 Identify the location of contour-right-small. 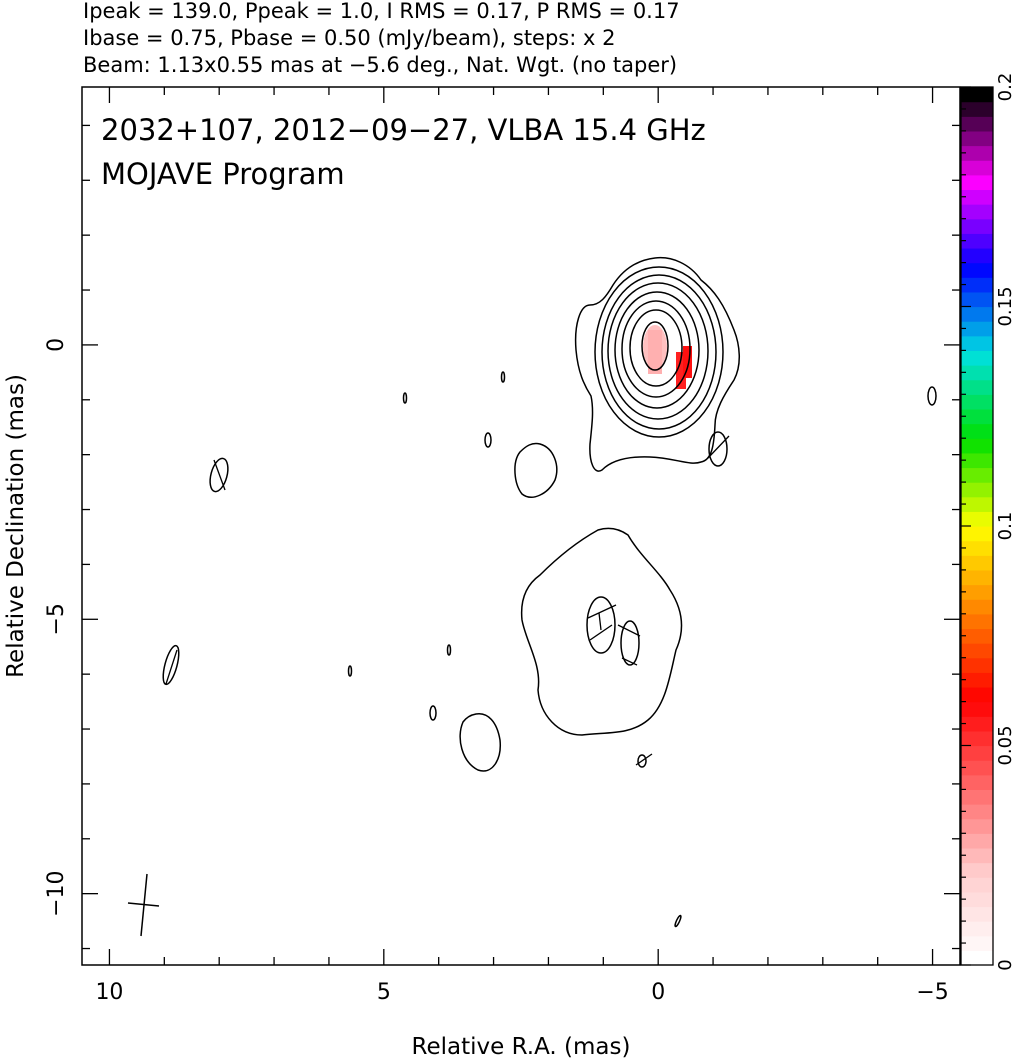
(718, 449).